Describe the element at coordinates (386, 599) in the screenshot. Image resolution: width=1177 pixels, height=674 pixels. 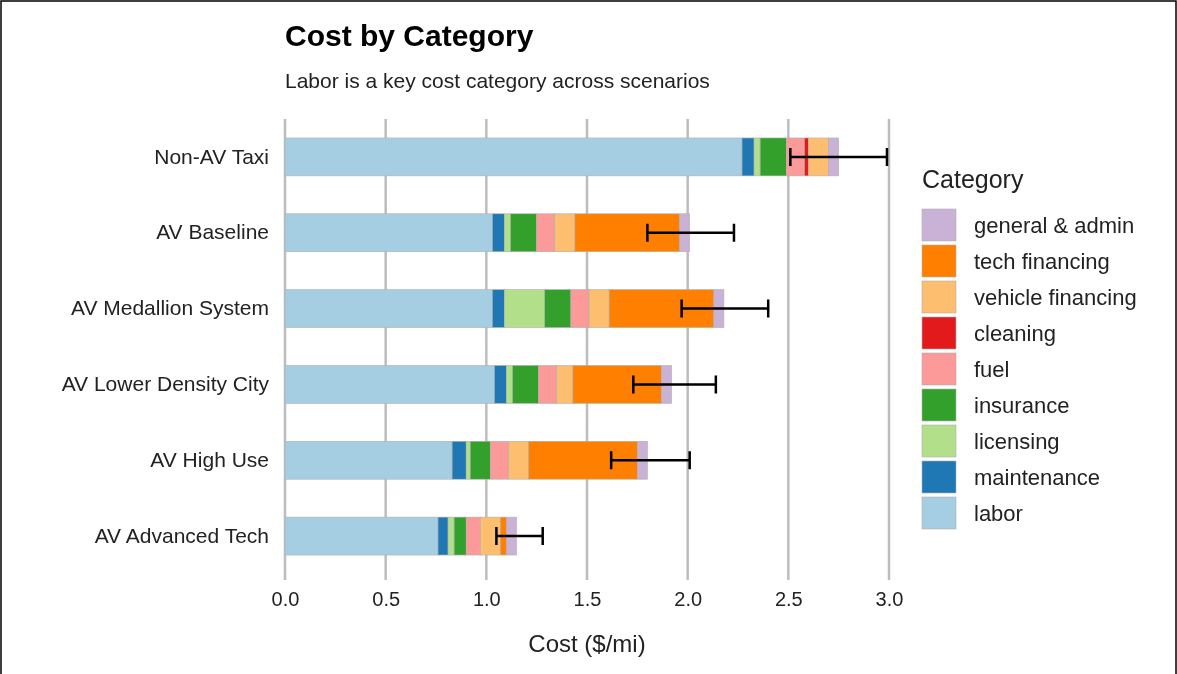
I see `x-tick-label: 0.5` at that location.